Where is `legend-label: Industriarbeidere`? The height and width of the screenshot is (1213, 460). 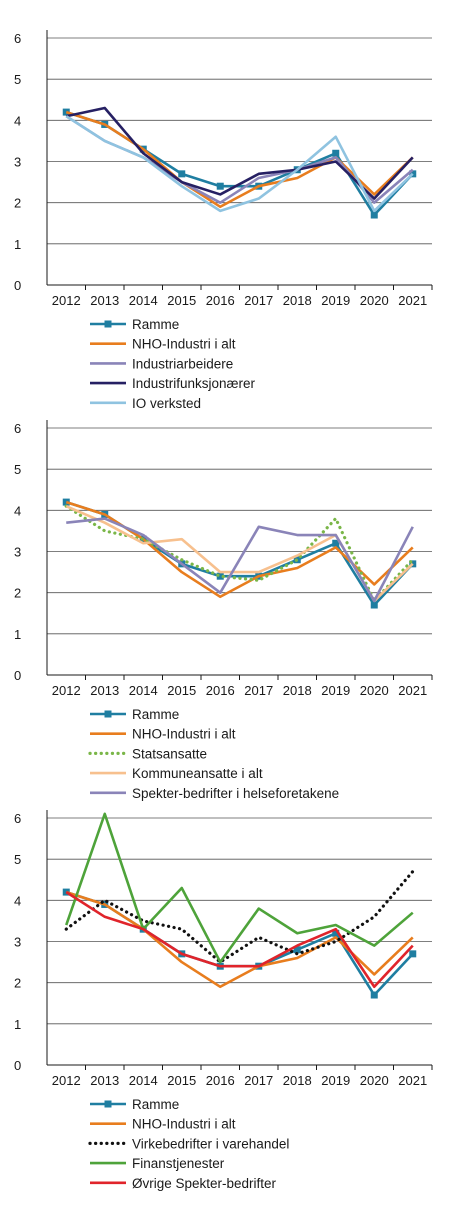
legend-label: Industriarbeidere is located at coordinates (182, 363).